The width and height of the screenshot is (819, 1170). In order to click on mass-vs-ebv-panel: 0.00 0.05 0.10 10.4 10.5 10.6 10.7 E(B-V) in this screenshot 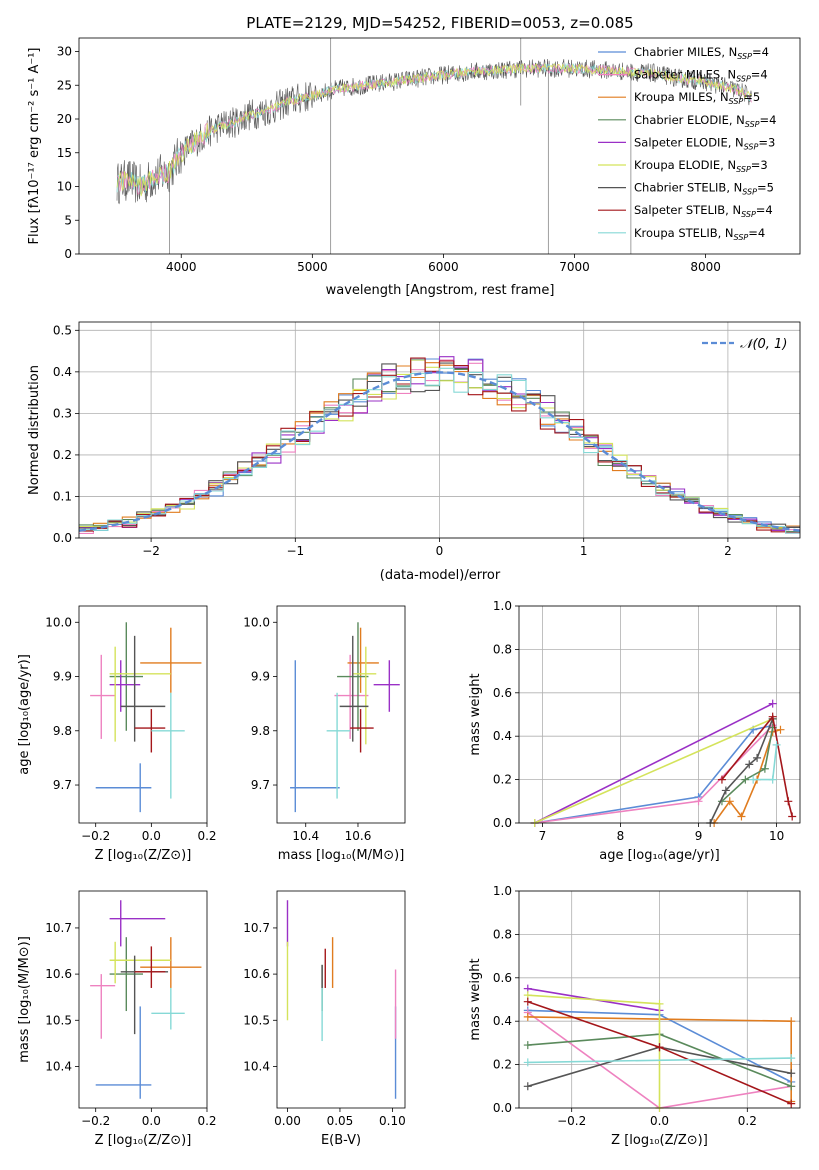, I will do `click(324, 1019)`.